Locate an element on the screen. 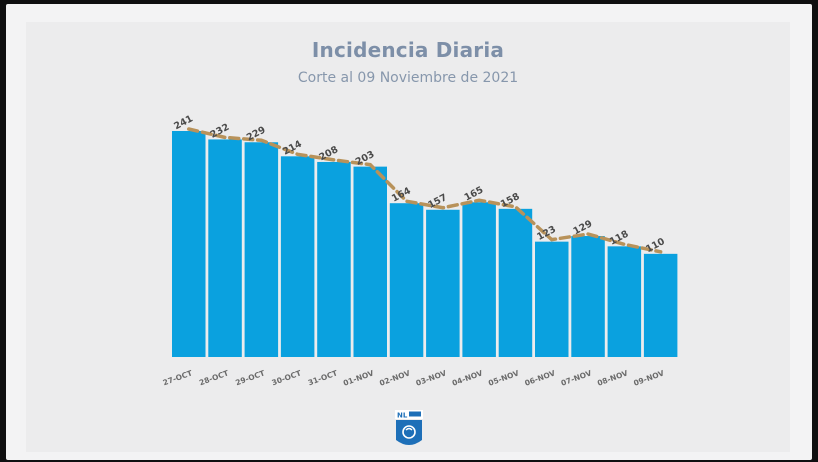 Image resolution: width=818 pixels, height=462 pixels. bar-03-nov is located at coordinates (443, 283).